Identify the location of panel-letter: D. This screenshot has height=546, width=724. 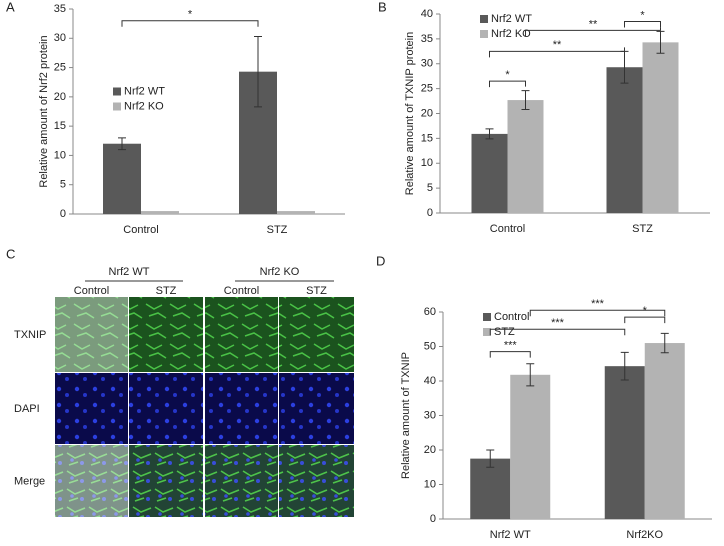
(380, 260).